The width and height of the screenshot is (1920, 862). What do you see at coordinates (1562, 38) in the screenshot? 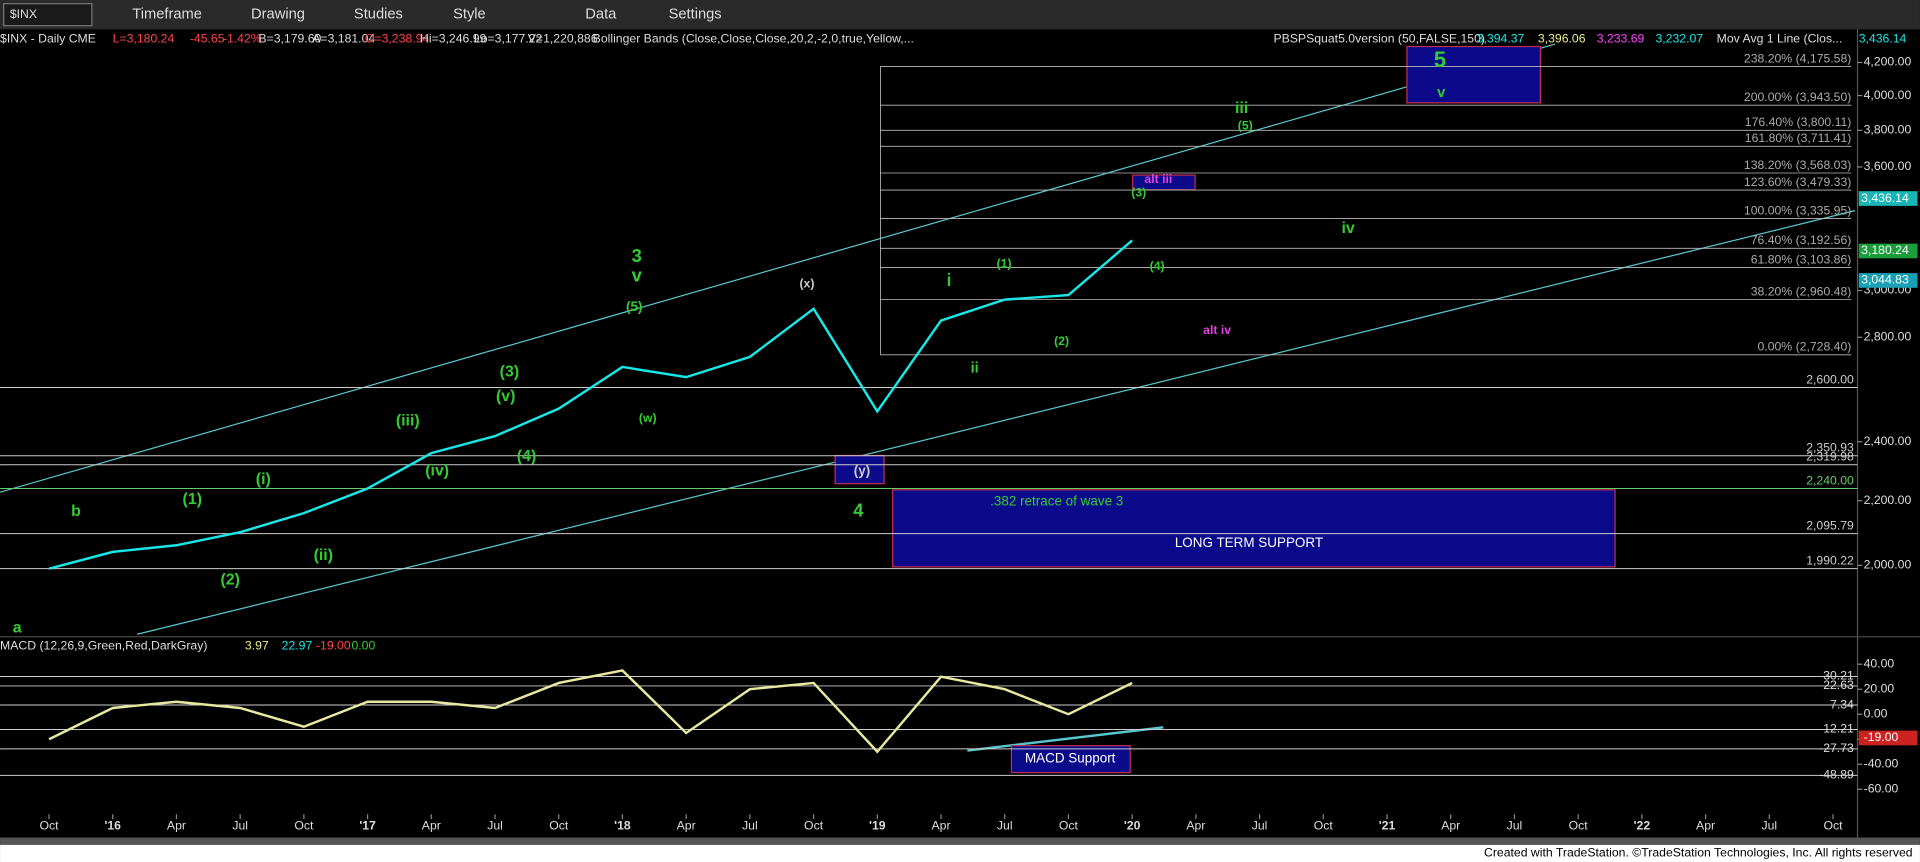
I see `header-item: 3,396.06` at bounding box center [1562, 38].